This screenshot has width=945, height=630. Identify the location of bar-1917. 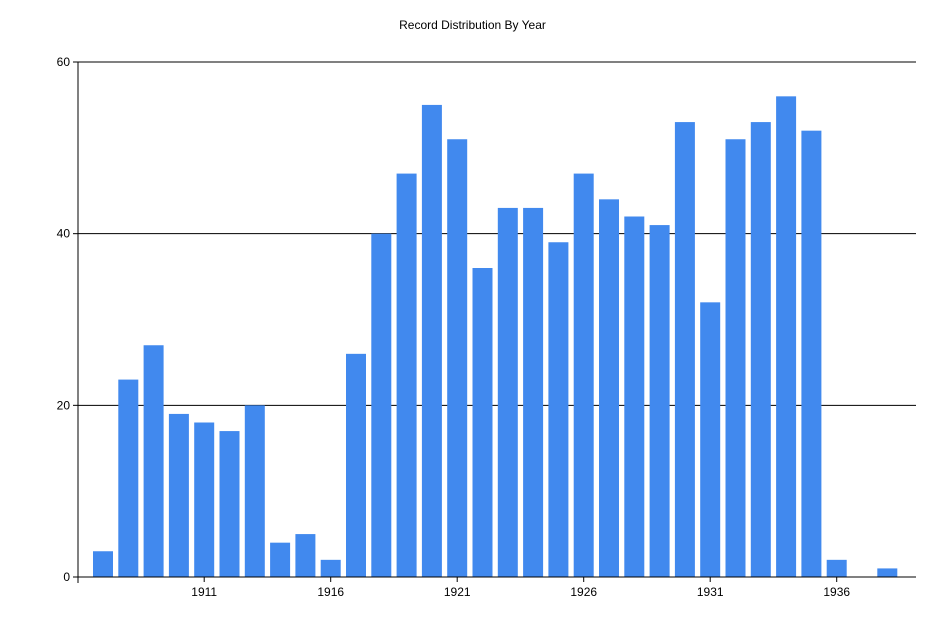
(356, 465).